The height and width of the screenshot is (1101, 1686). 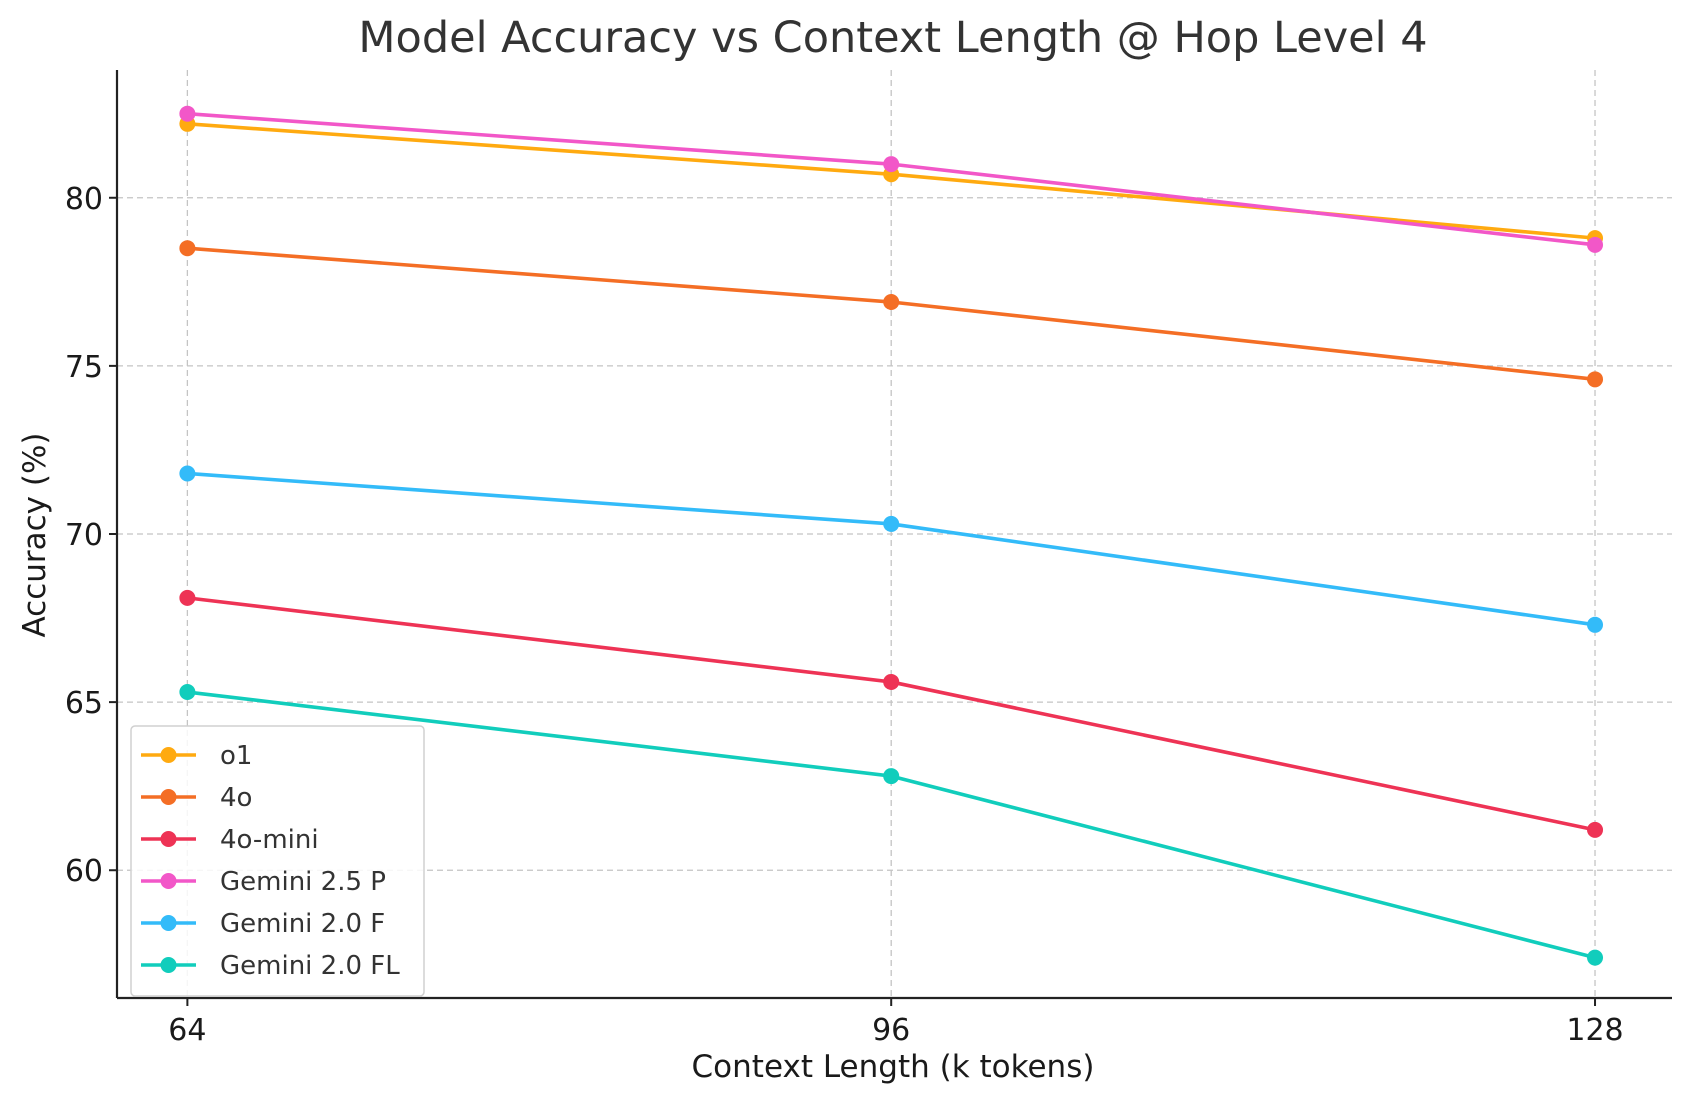 What do you see at coordinates (891, 549) in the screenshot?
I see `series-gemini-2-0-f` at bounding box center [891, 549].